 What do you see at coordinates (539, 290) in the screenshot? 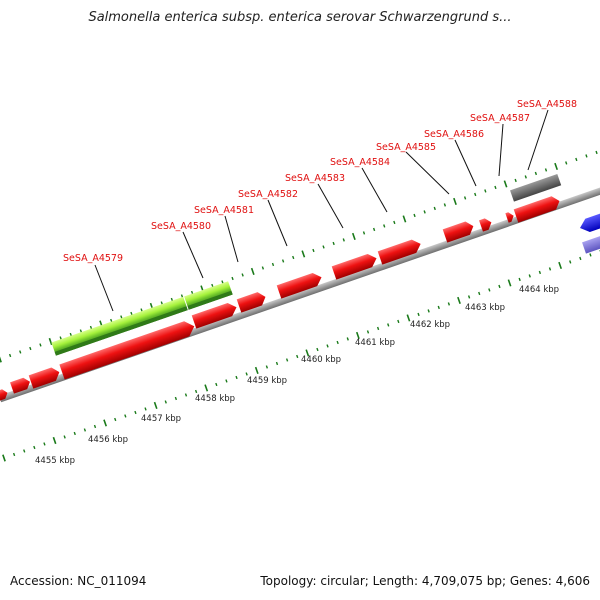
I see `kbp-label-4464: 4464 kbp` at bounding box center [539, 290].